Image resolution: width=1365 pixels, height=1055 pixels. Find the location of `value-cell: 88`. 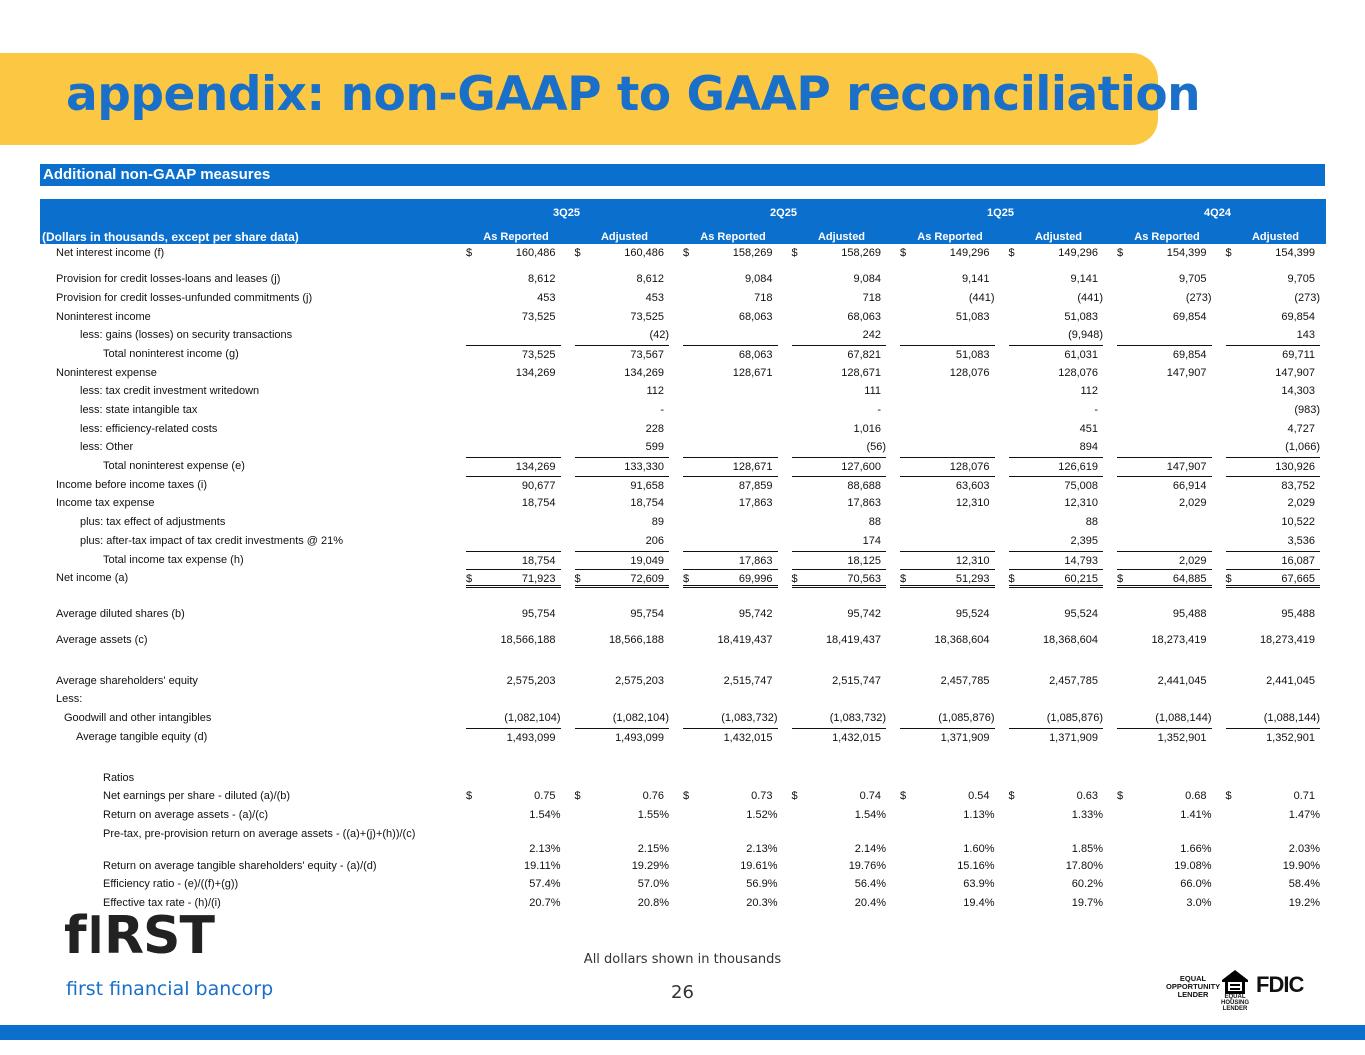

value-cell: 88 is located at coordinates (838, 522).